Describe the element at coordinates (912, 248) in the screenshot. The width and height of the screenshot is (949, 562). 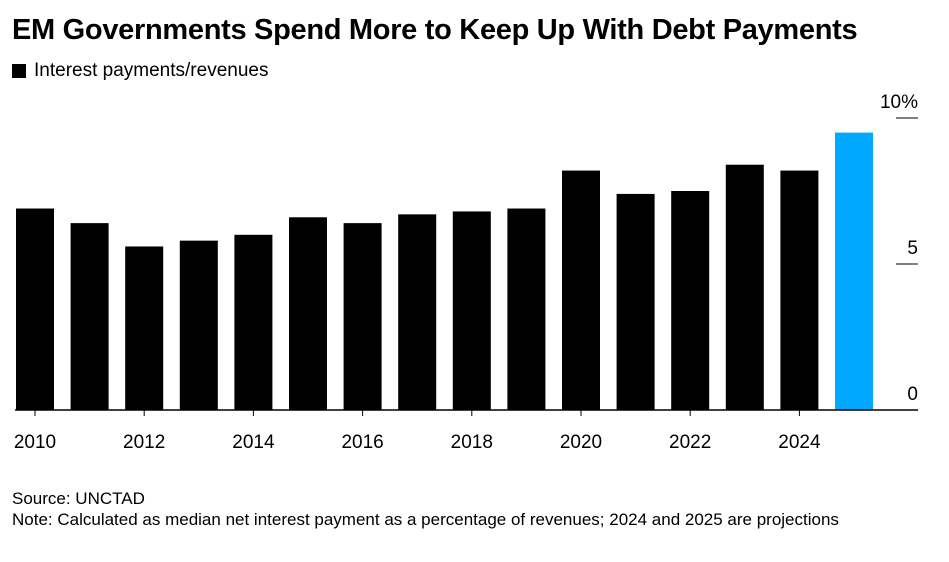
I see `y-tick-label-5: 5` at that location.